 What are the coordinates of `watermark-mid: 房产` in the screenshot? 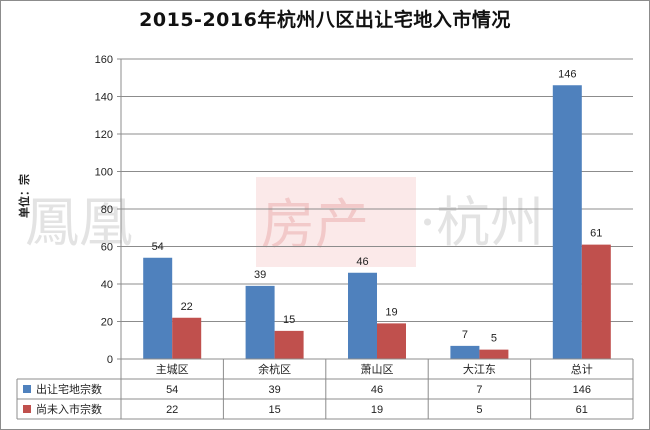 It's located at (315, 224).